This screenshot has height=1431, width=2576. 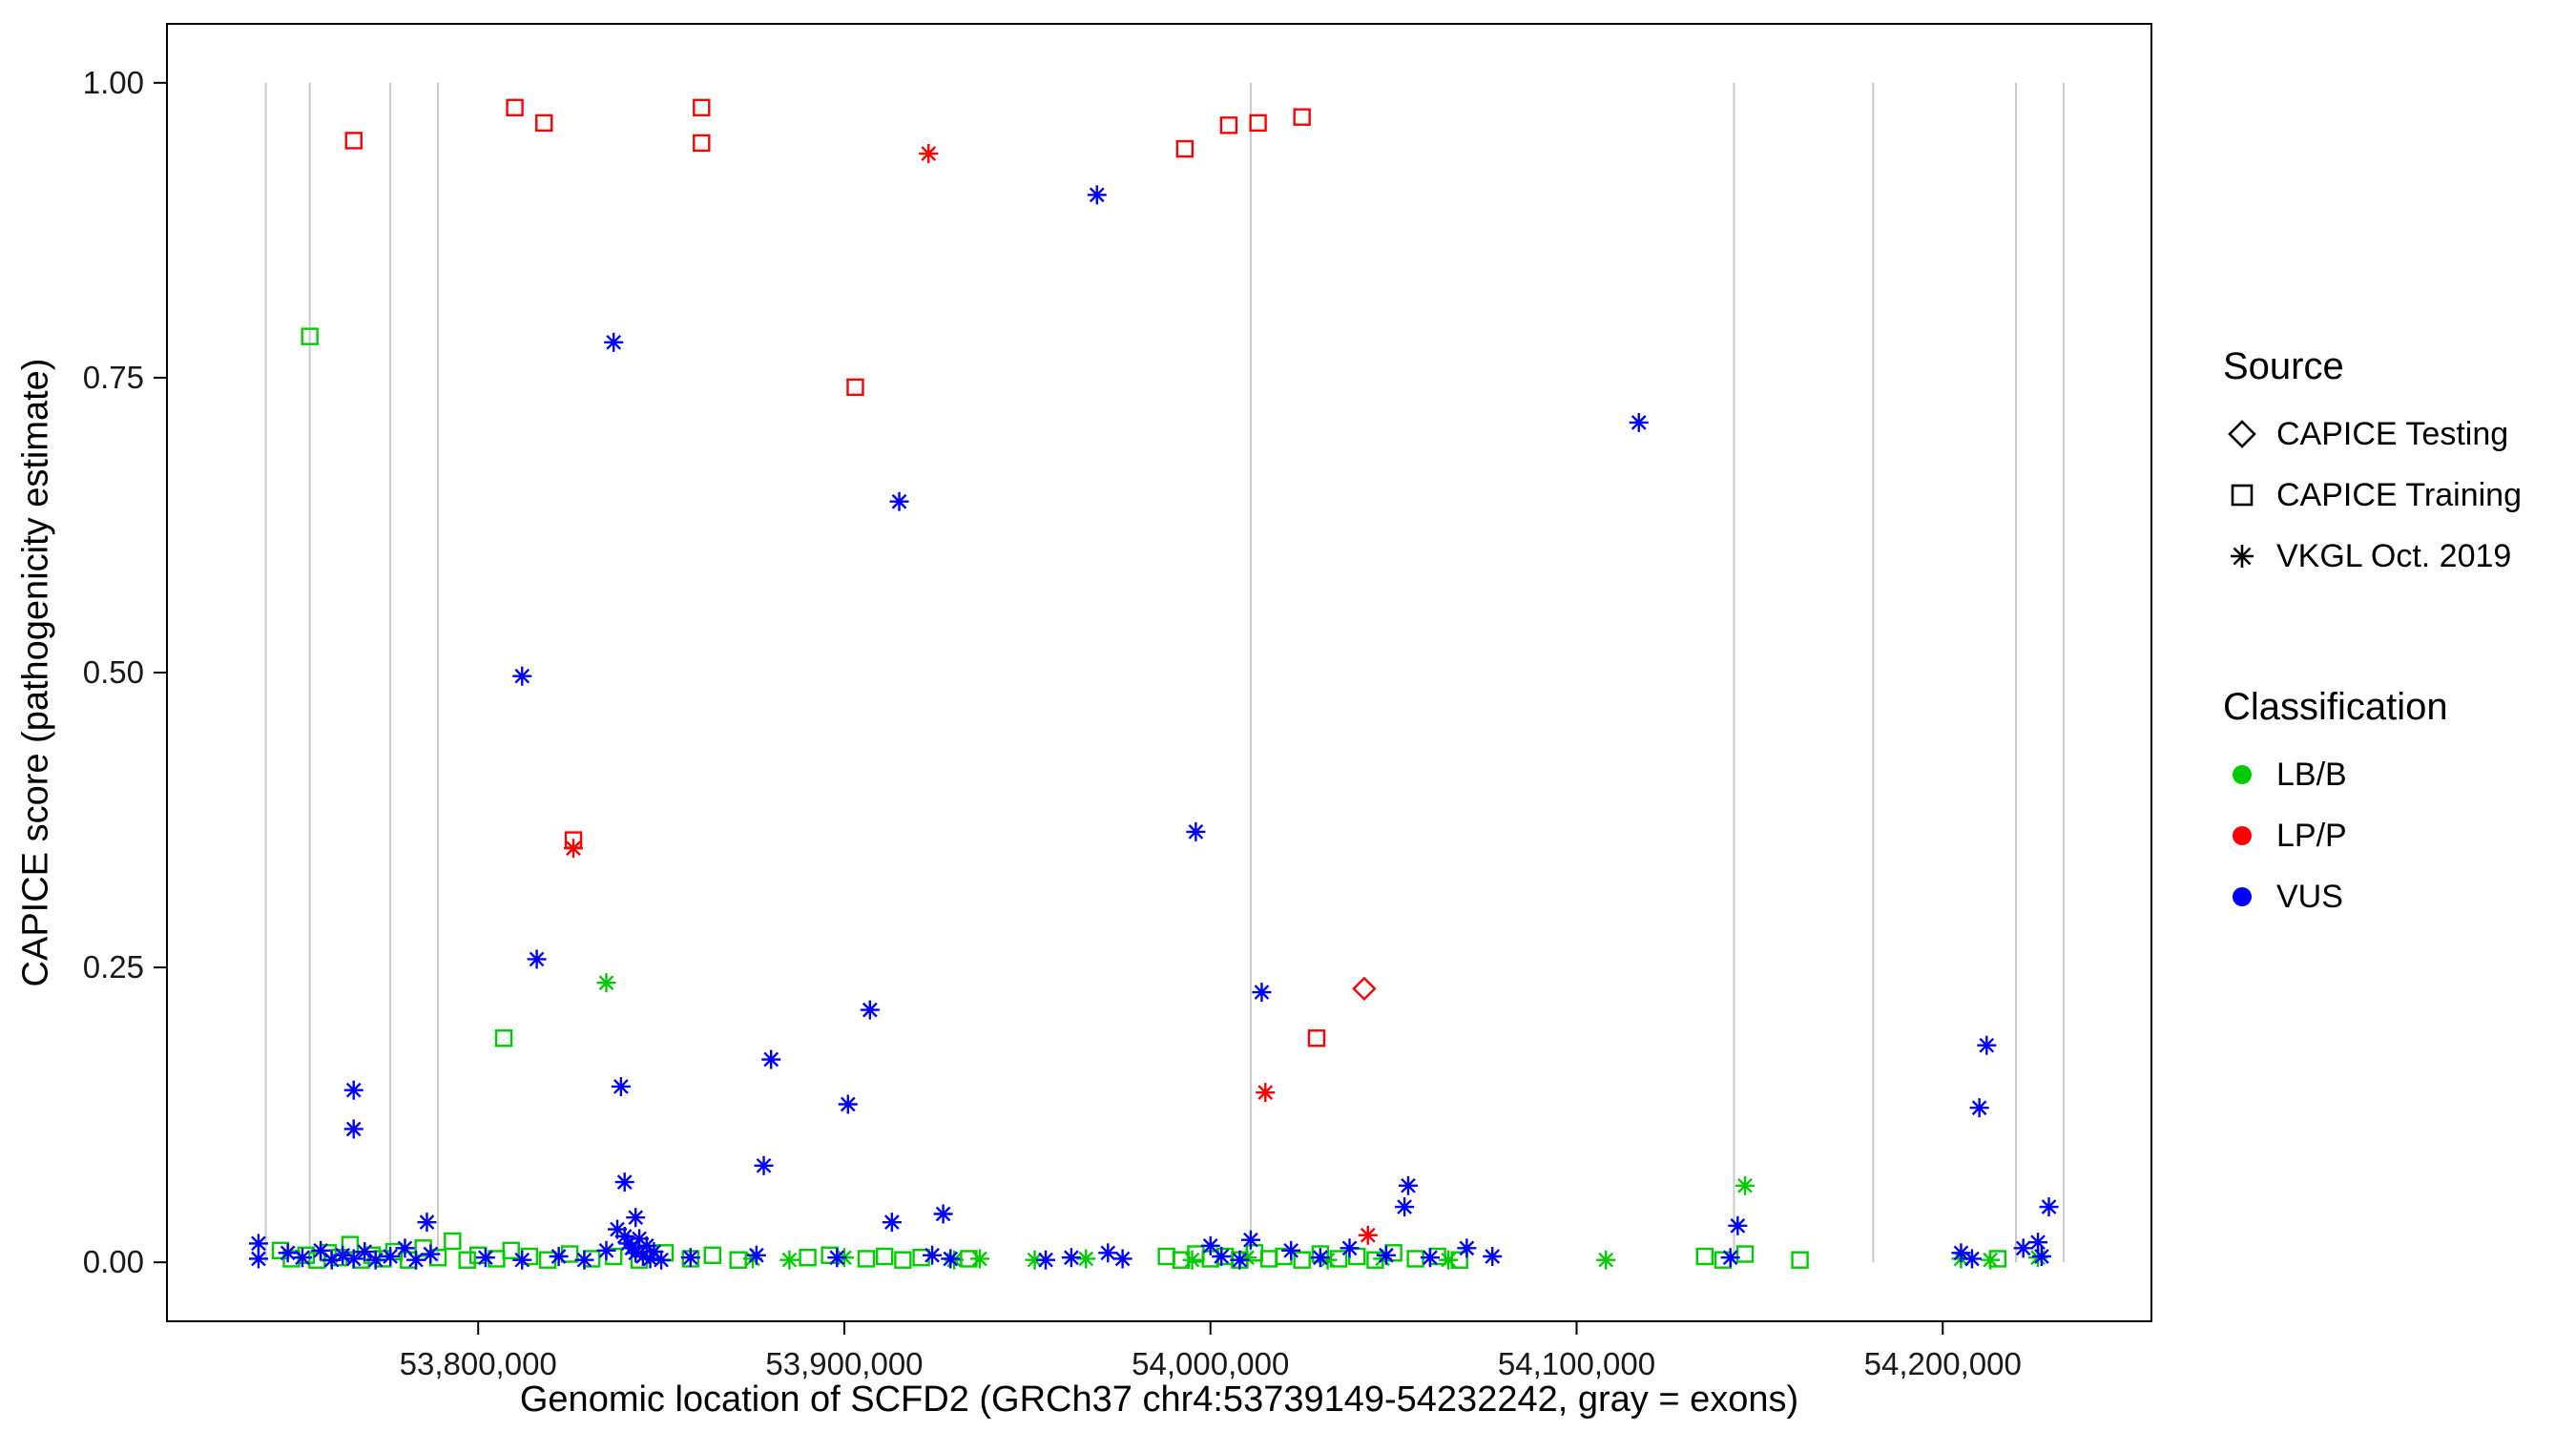 I want to click on y-tick-label: 0.00, so click(x=113, y=1262).